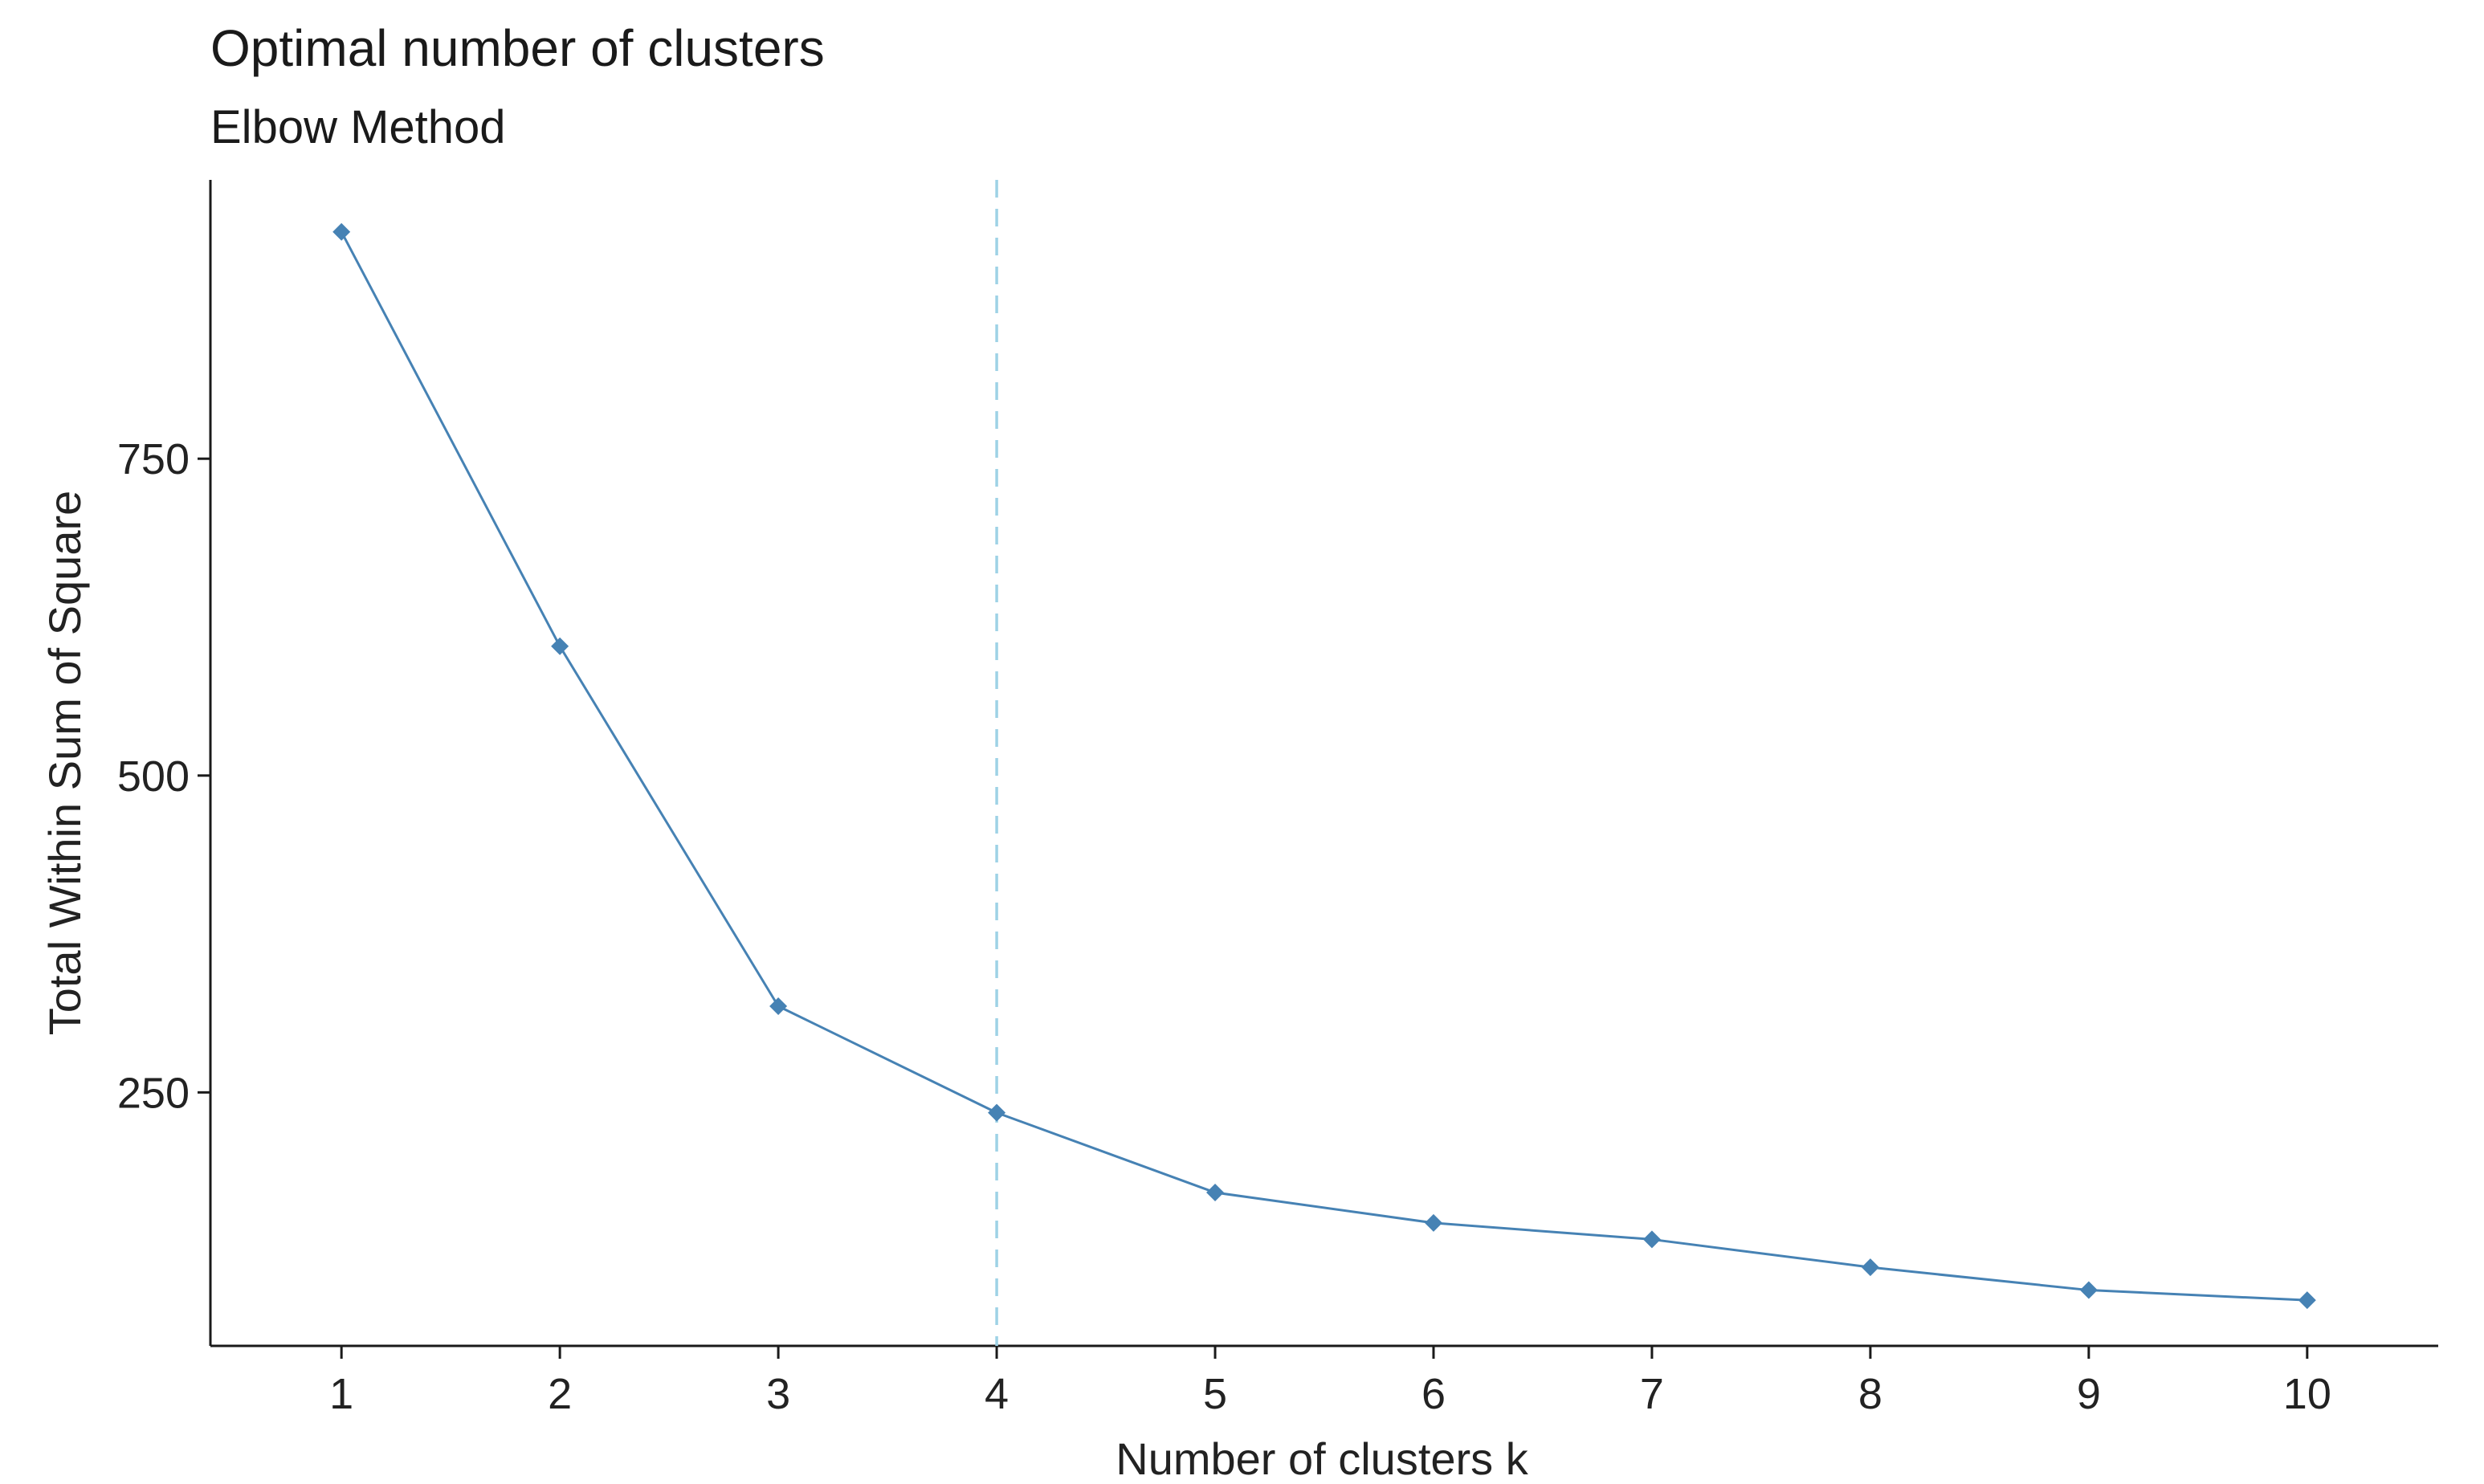  Describe the element at coordinates (153, 776) in the screenshot. I see `y-tick-label: 500` at that location.